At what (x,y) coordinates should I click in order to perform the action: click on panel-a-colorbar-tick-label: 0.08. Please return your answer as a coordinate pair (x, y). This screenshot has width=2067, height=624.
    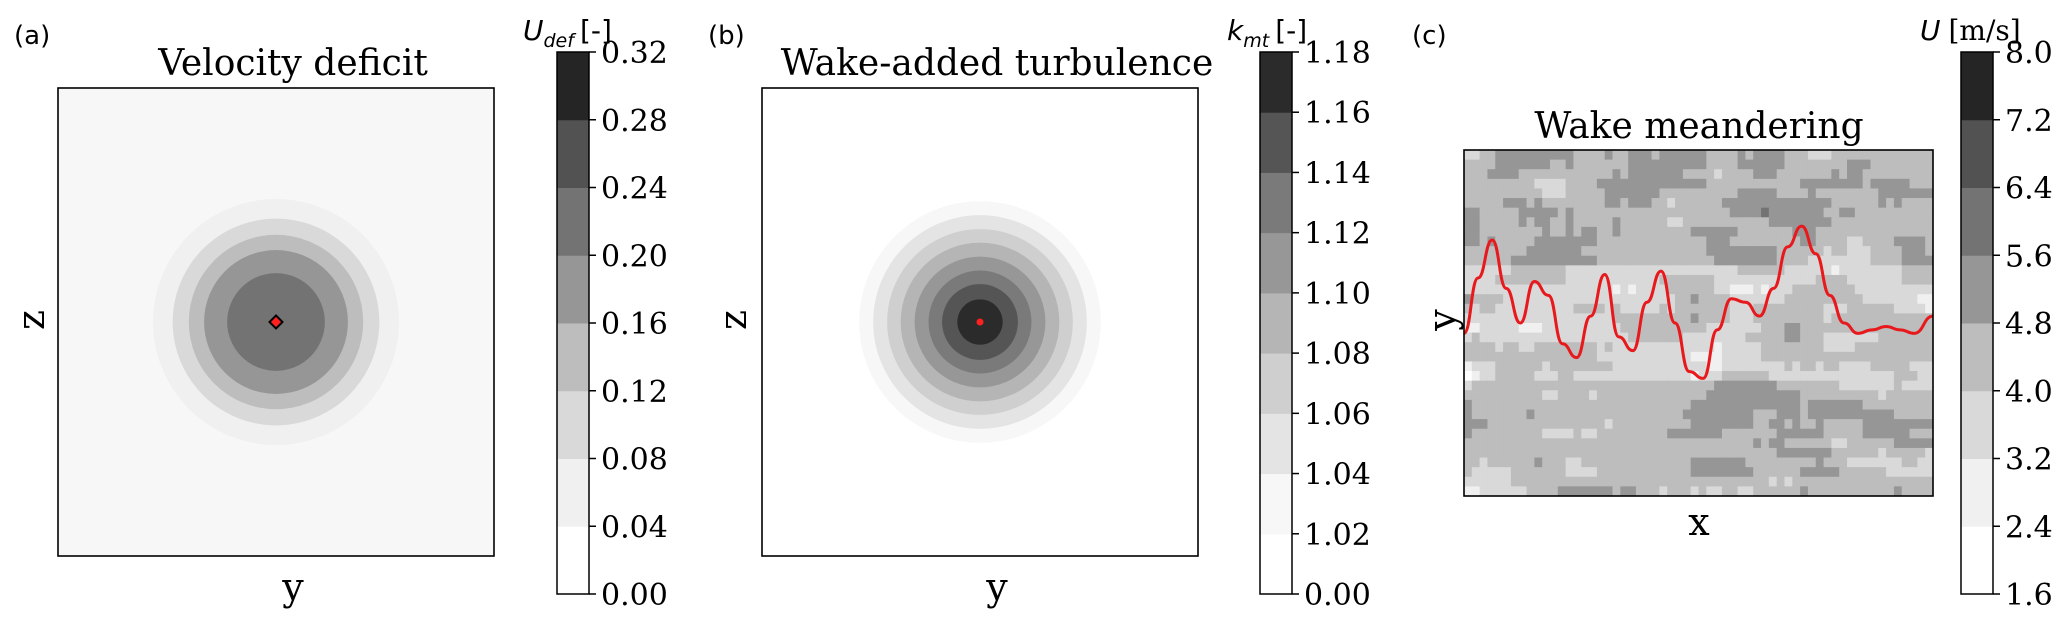
    Looking at the image, I should click on (634, 460).